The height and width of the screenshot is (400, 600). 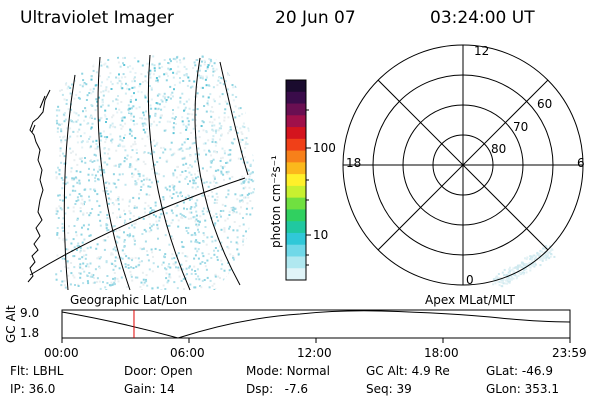 What do you see at coordinates (537, 371) in the screenshot?
I see `status-glat-value: -46.9` at bounding box center [537, 371].